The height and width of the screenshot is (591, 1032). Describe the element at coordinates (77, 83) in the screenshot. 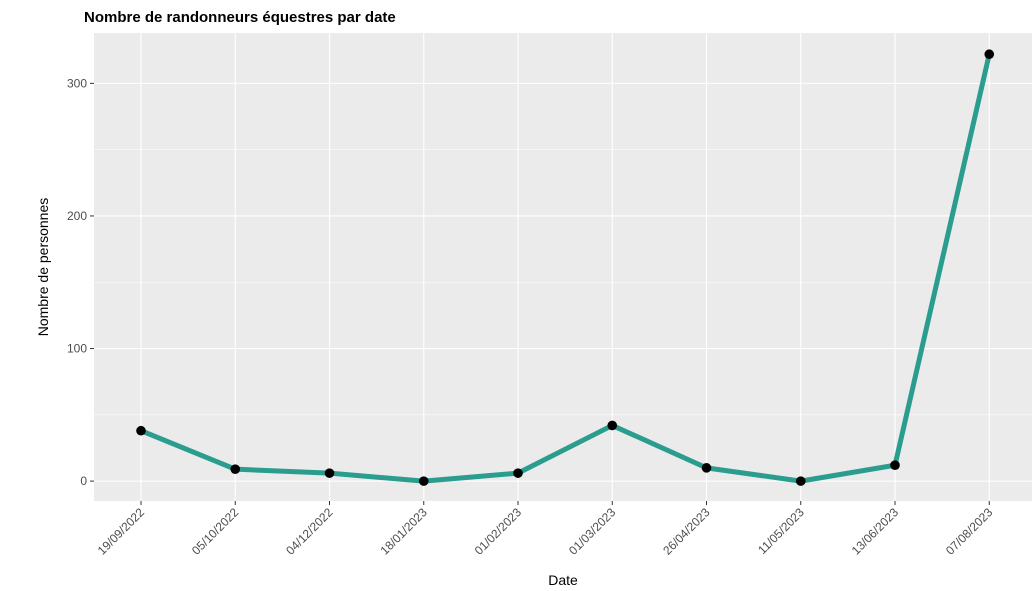

I see `y-tick-label: 300` at that location.